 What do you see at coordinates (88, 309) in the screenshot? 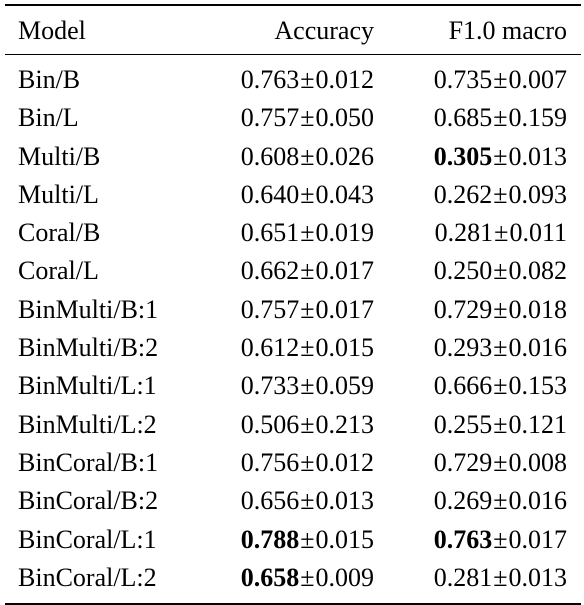
I see `model-cell: BinMulti/B:1` at bounding box center [88, 309].